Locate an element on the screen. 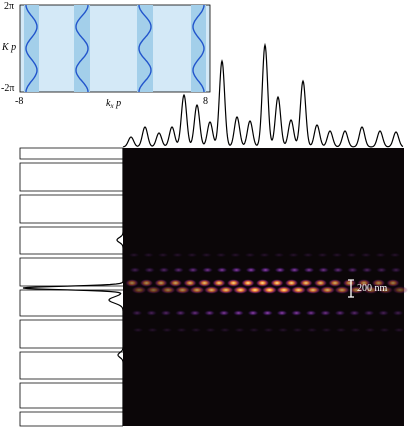  band is located at coordinates (82, 48).